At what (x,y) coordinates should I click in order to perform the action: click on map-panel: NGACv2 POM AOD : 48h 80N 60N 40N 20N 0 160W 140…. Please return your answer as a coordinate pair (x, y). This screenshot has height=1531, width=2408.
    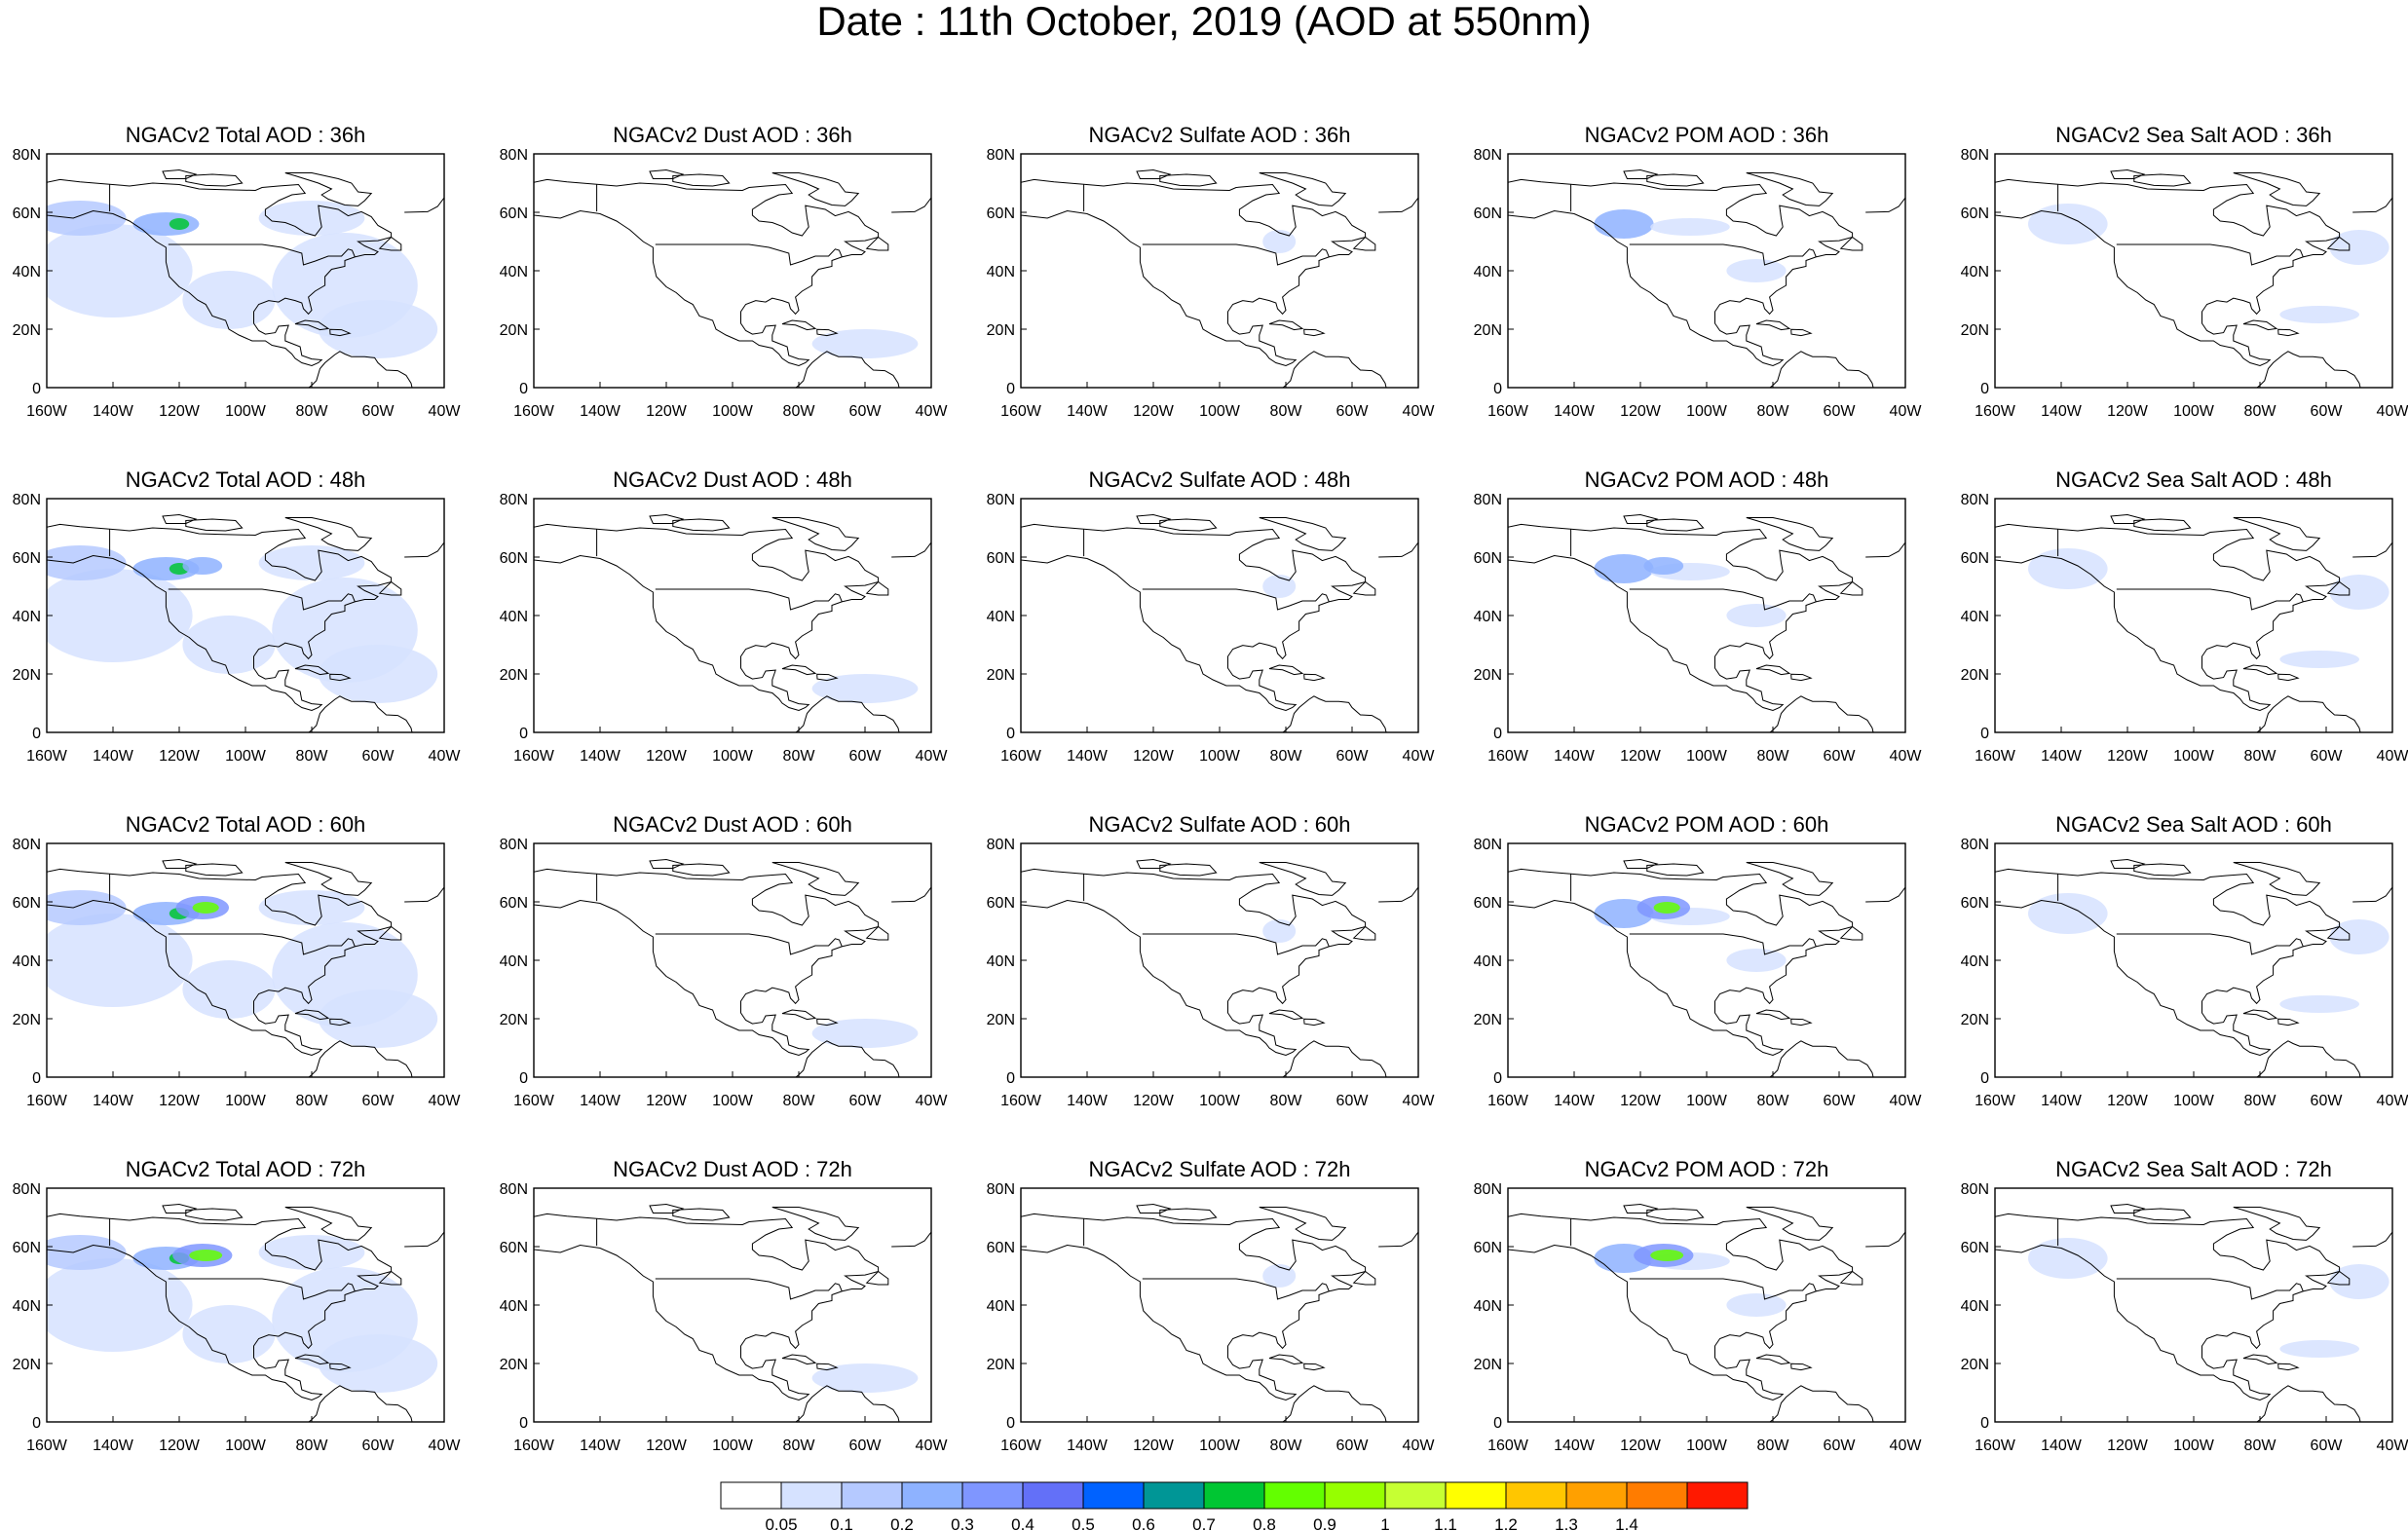
    Looking at the image, I should click on (1698, 616).